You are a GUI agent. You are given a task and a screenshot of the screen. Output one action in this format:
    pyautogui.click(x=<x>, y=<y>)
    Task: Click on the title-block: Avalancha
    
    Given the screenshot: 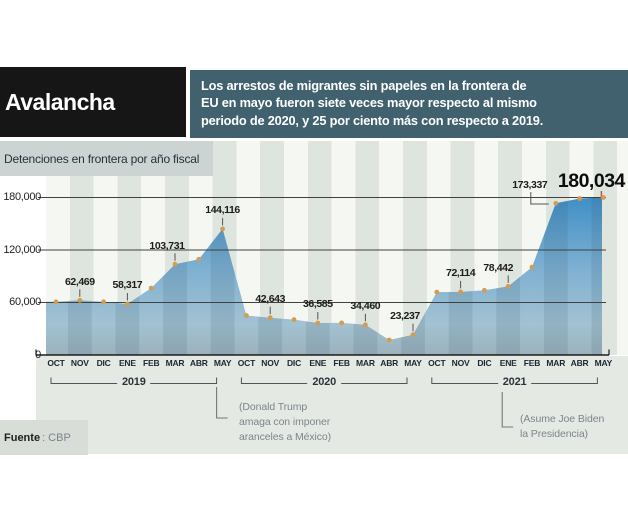 What is the action you would take?
    pyautogui.click(x=93, y=102)
    